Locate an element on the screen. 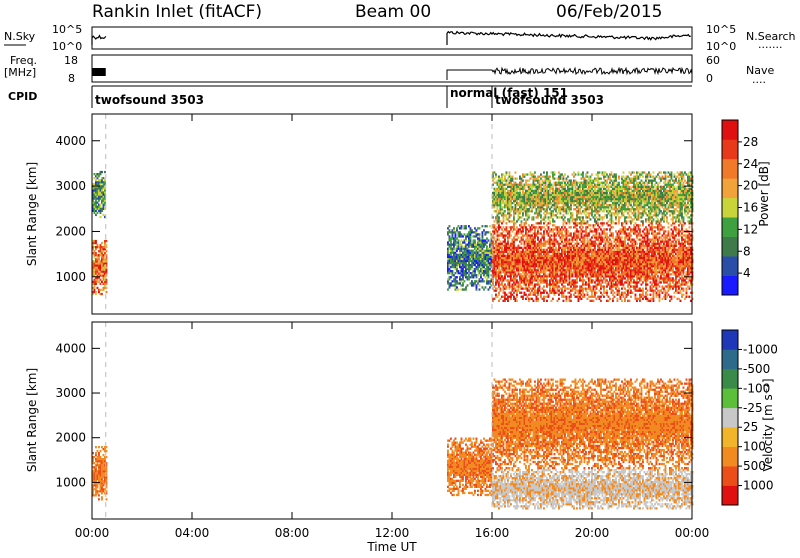  nsearch-tick-top: 10^5 is located at coordinates (721, 29).